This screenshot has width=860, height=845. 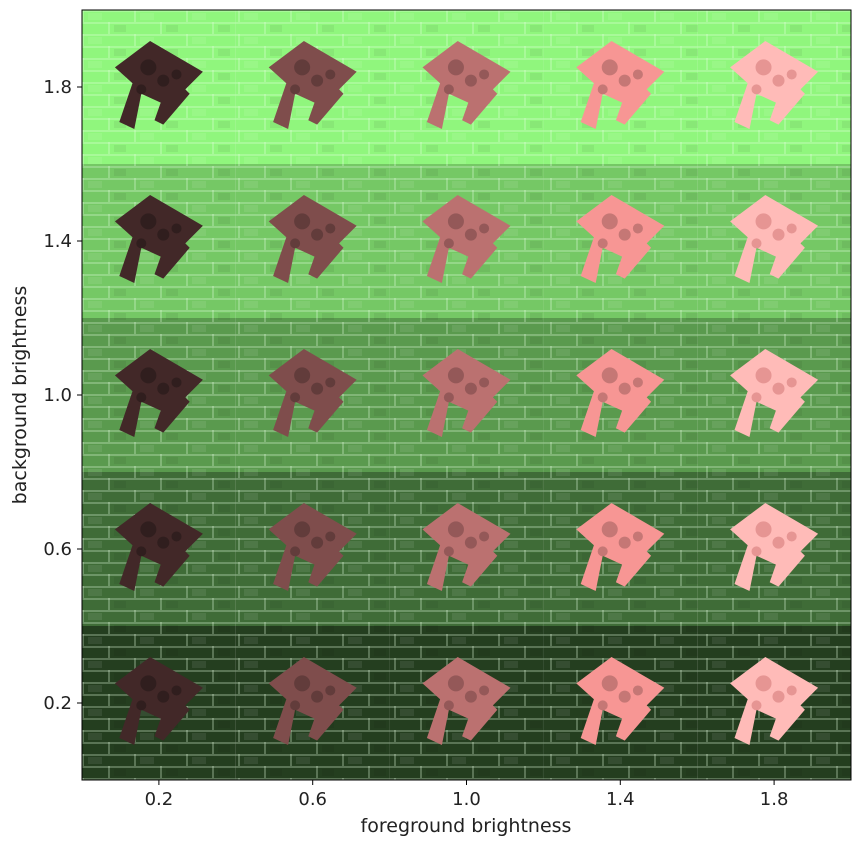 I want to click on y-tick-label: 1.8, so click(x=57, y=87).